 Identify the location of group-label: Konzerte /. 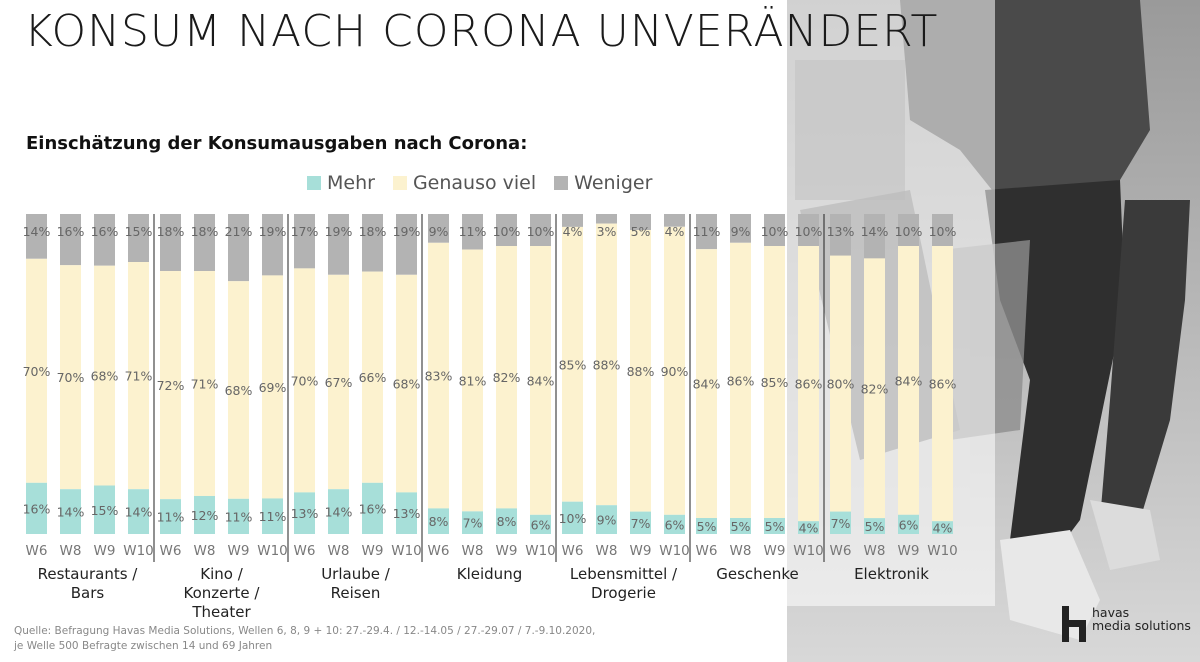
(222, 593).